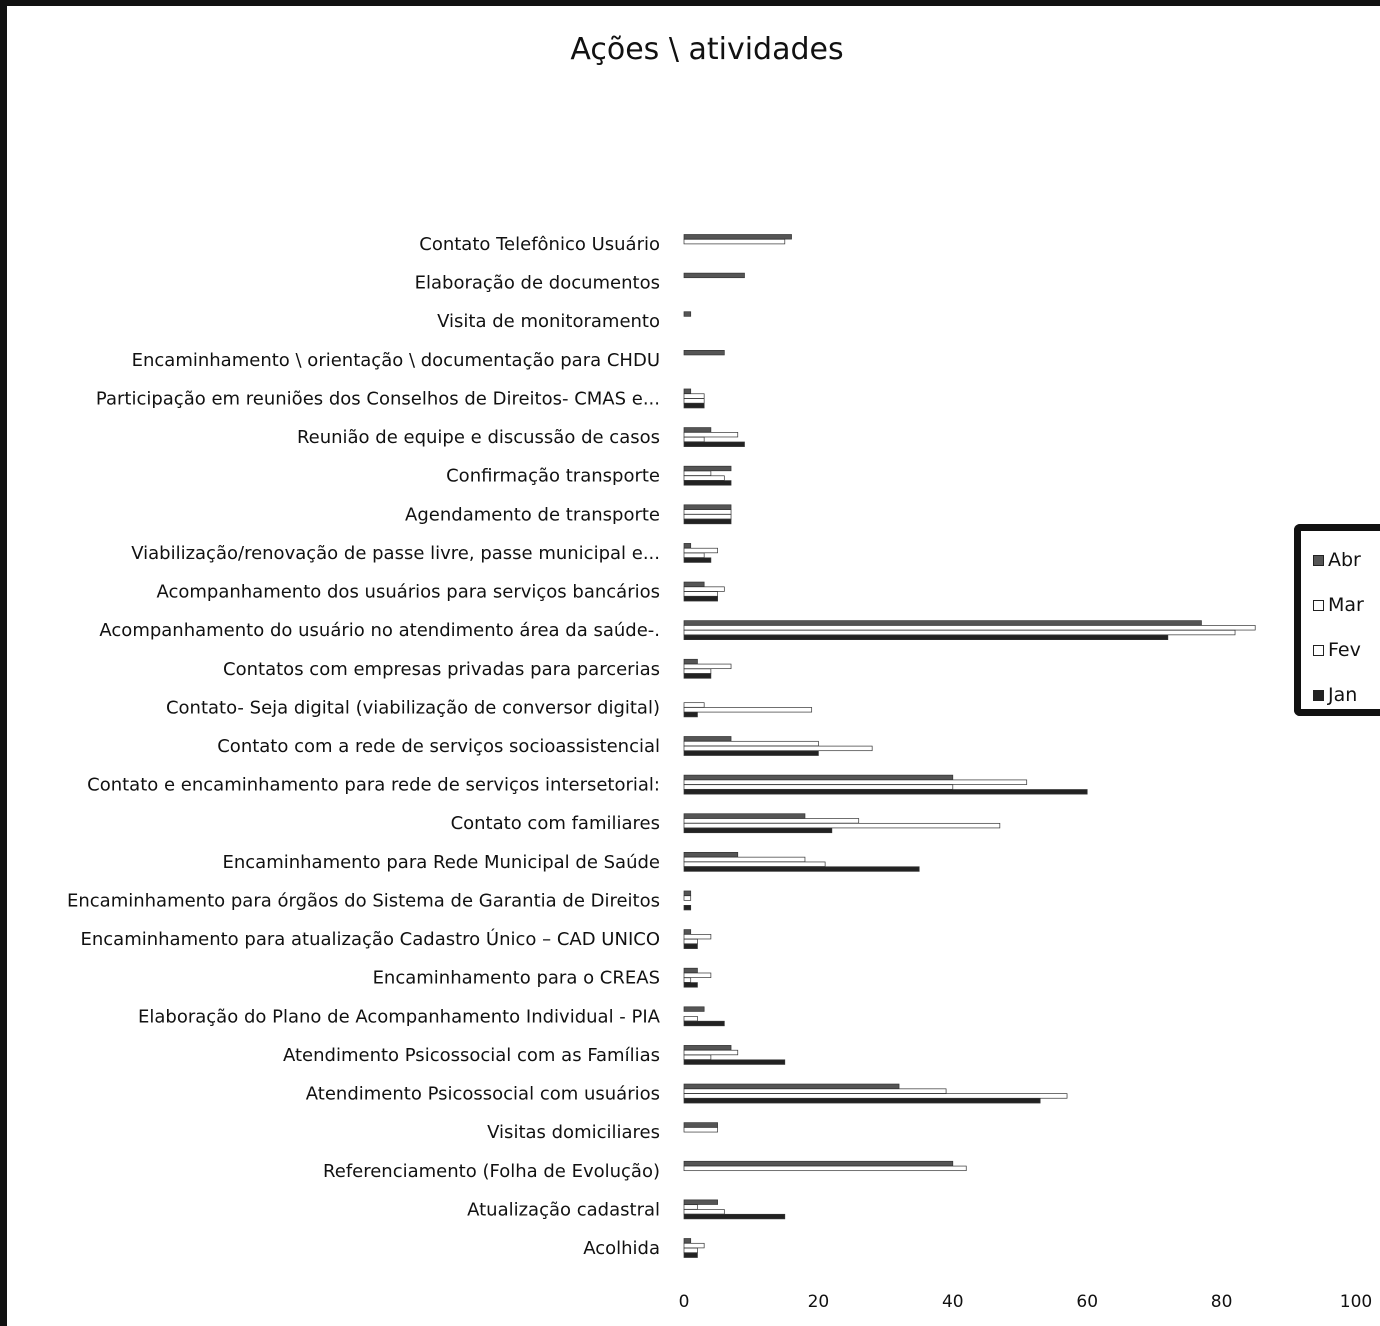  What do you see at coordinates (953, 1302) in the screenshot?
I see `x-tick-label: 40` at bounding box center [953, 1302].